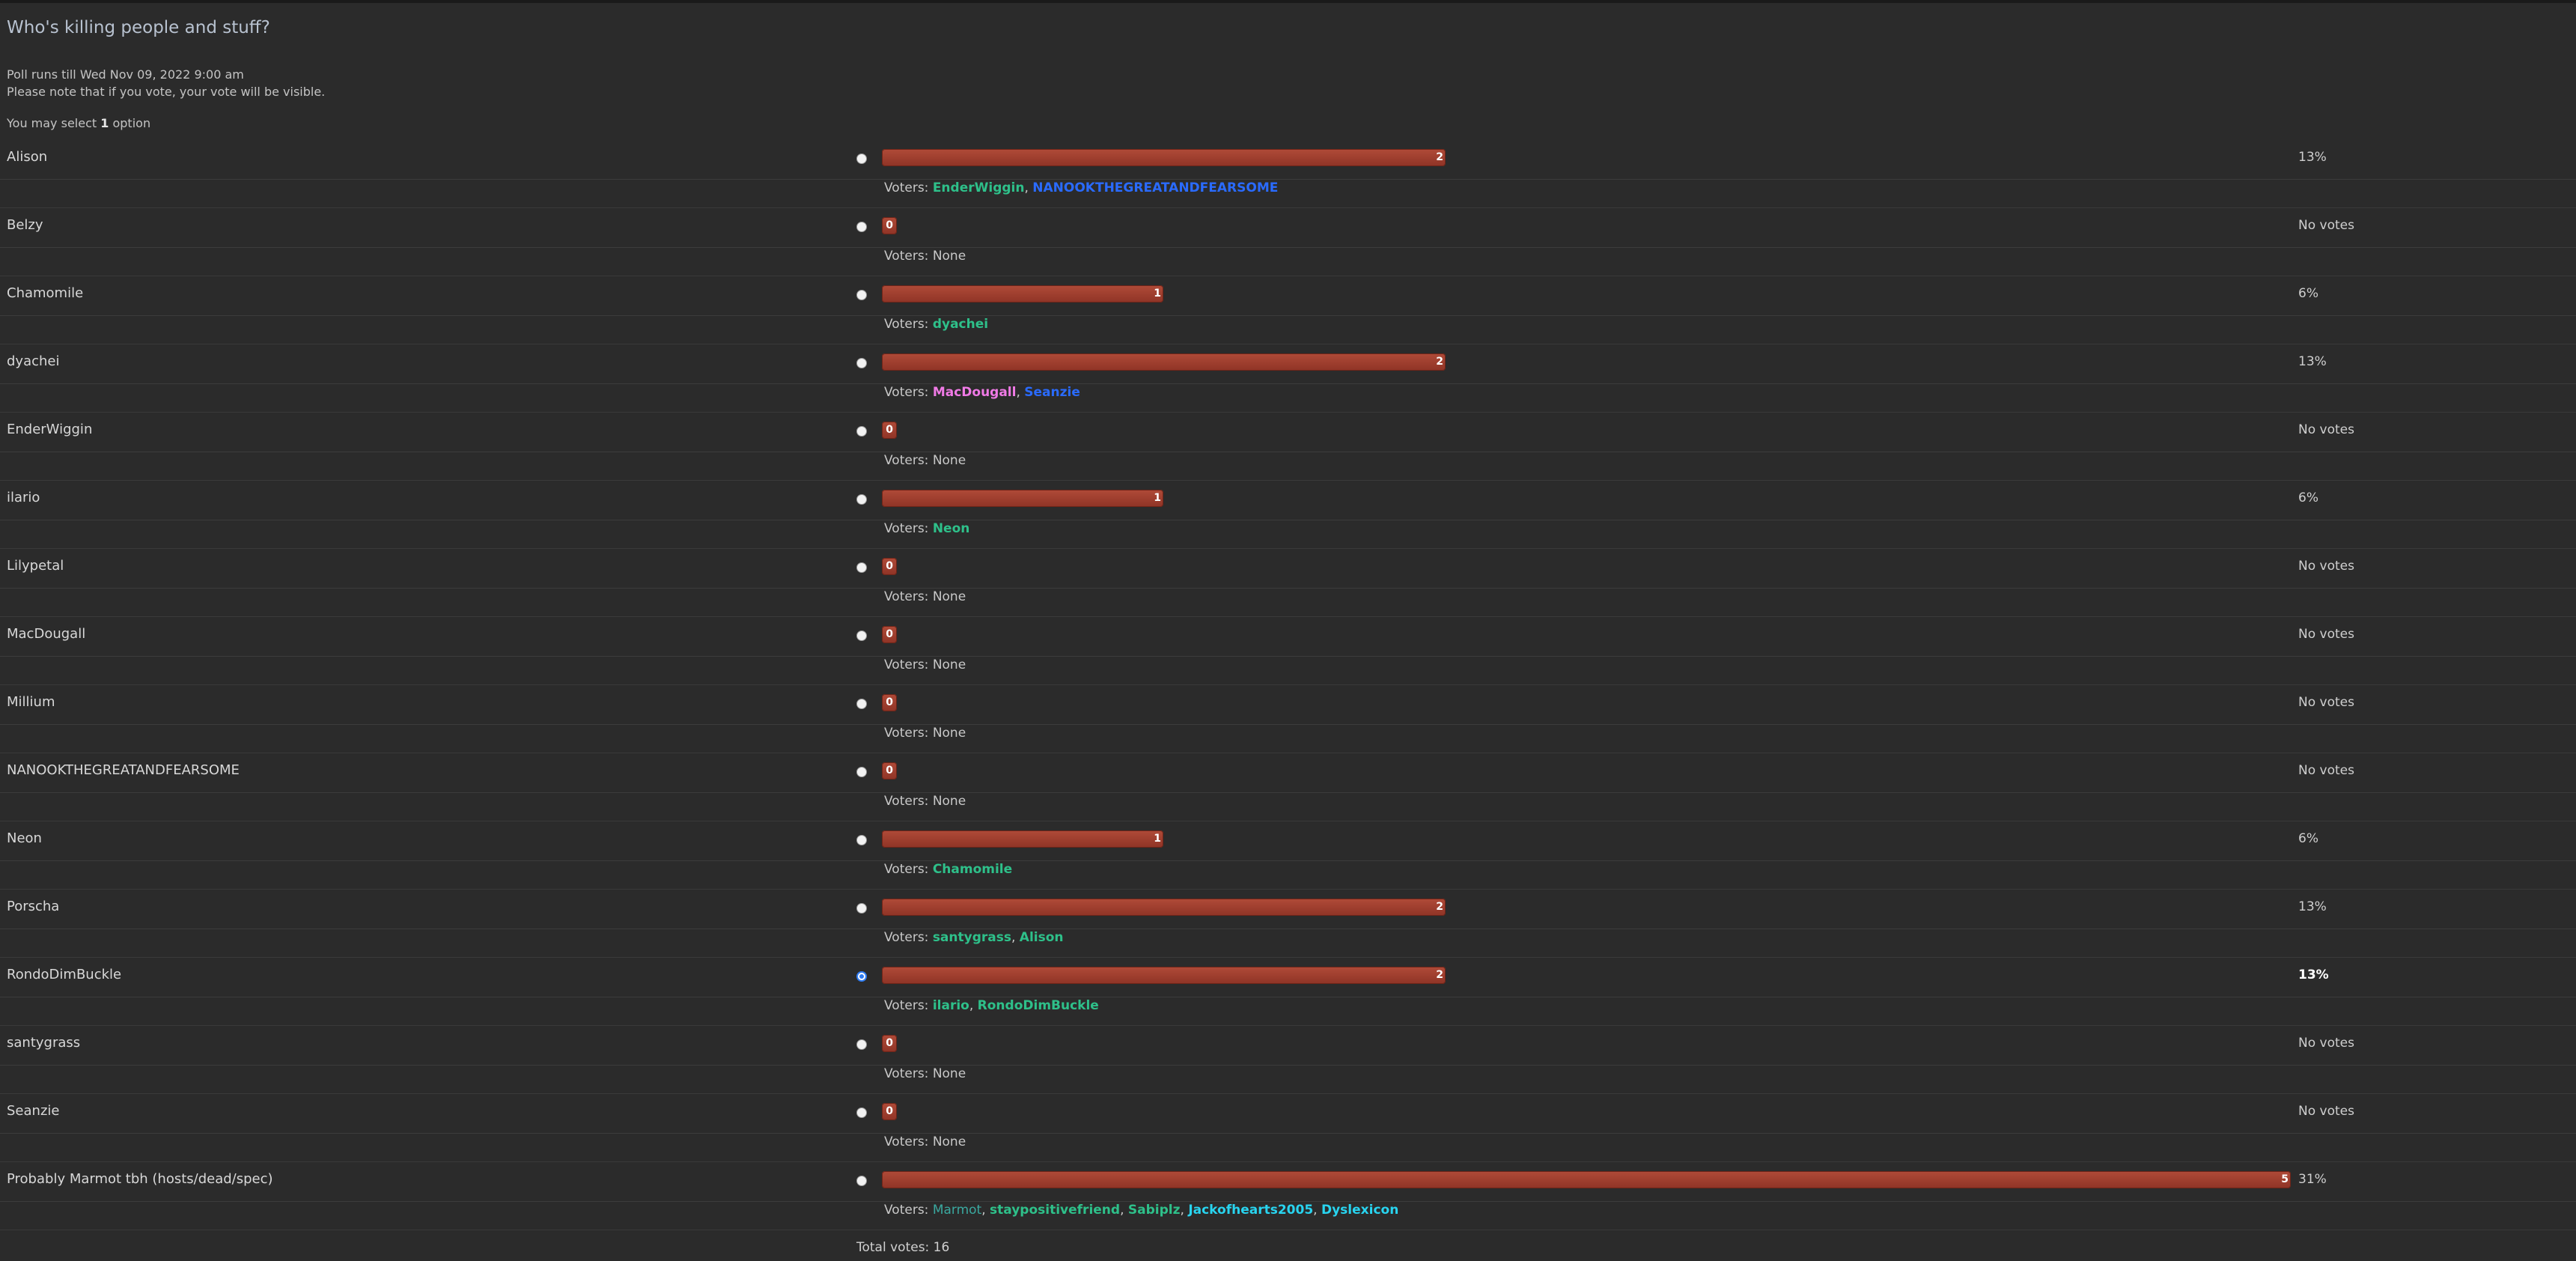  What do you see at coordinates (960, 324) in the screenshot?
I see `voter-link: dyachei` at bounding box center [960, 324].